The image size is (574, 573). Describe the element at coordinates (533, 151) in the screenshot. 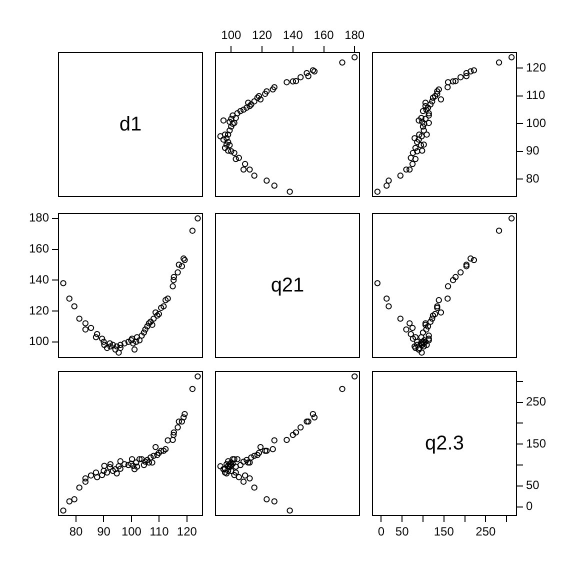

I see `y-tick-label: 90` at that location.